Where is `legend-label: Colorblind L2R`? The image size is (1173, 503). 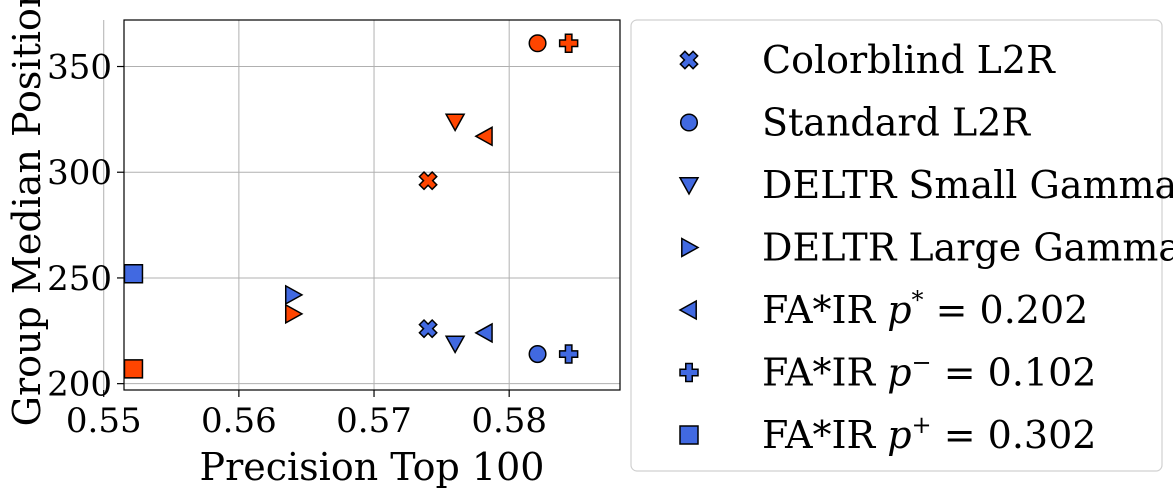
legend-label: Colorblind L2R is located at coordinates (909, 60).